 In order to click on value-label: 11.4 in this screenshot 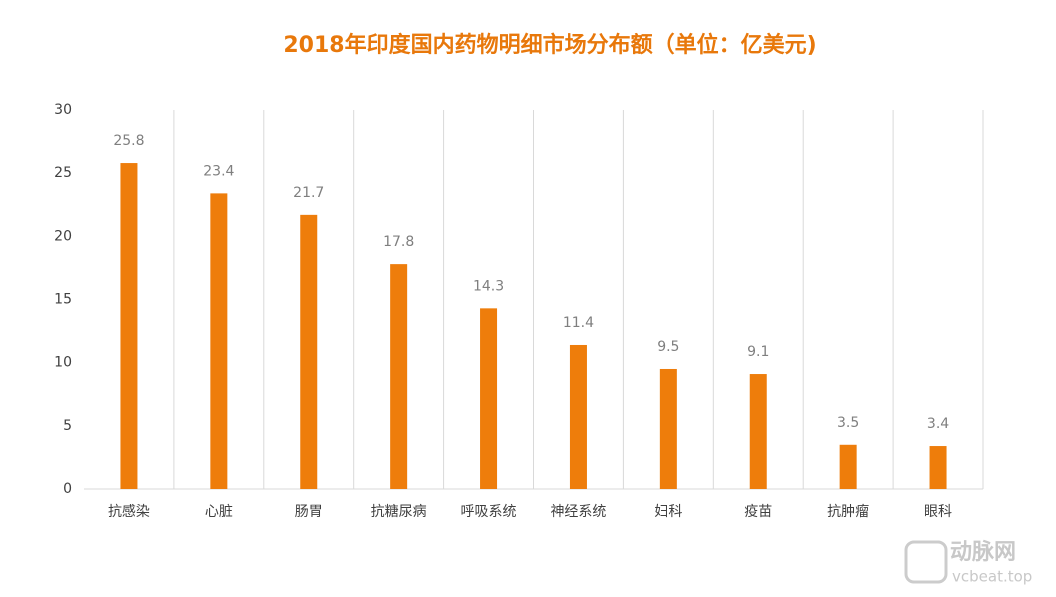, I will do `click(578, 323)`.